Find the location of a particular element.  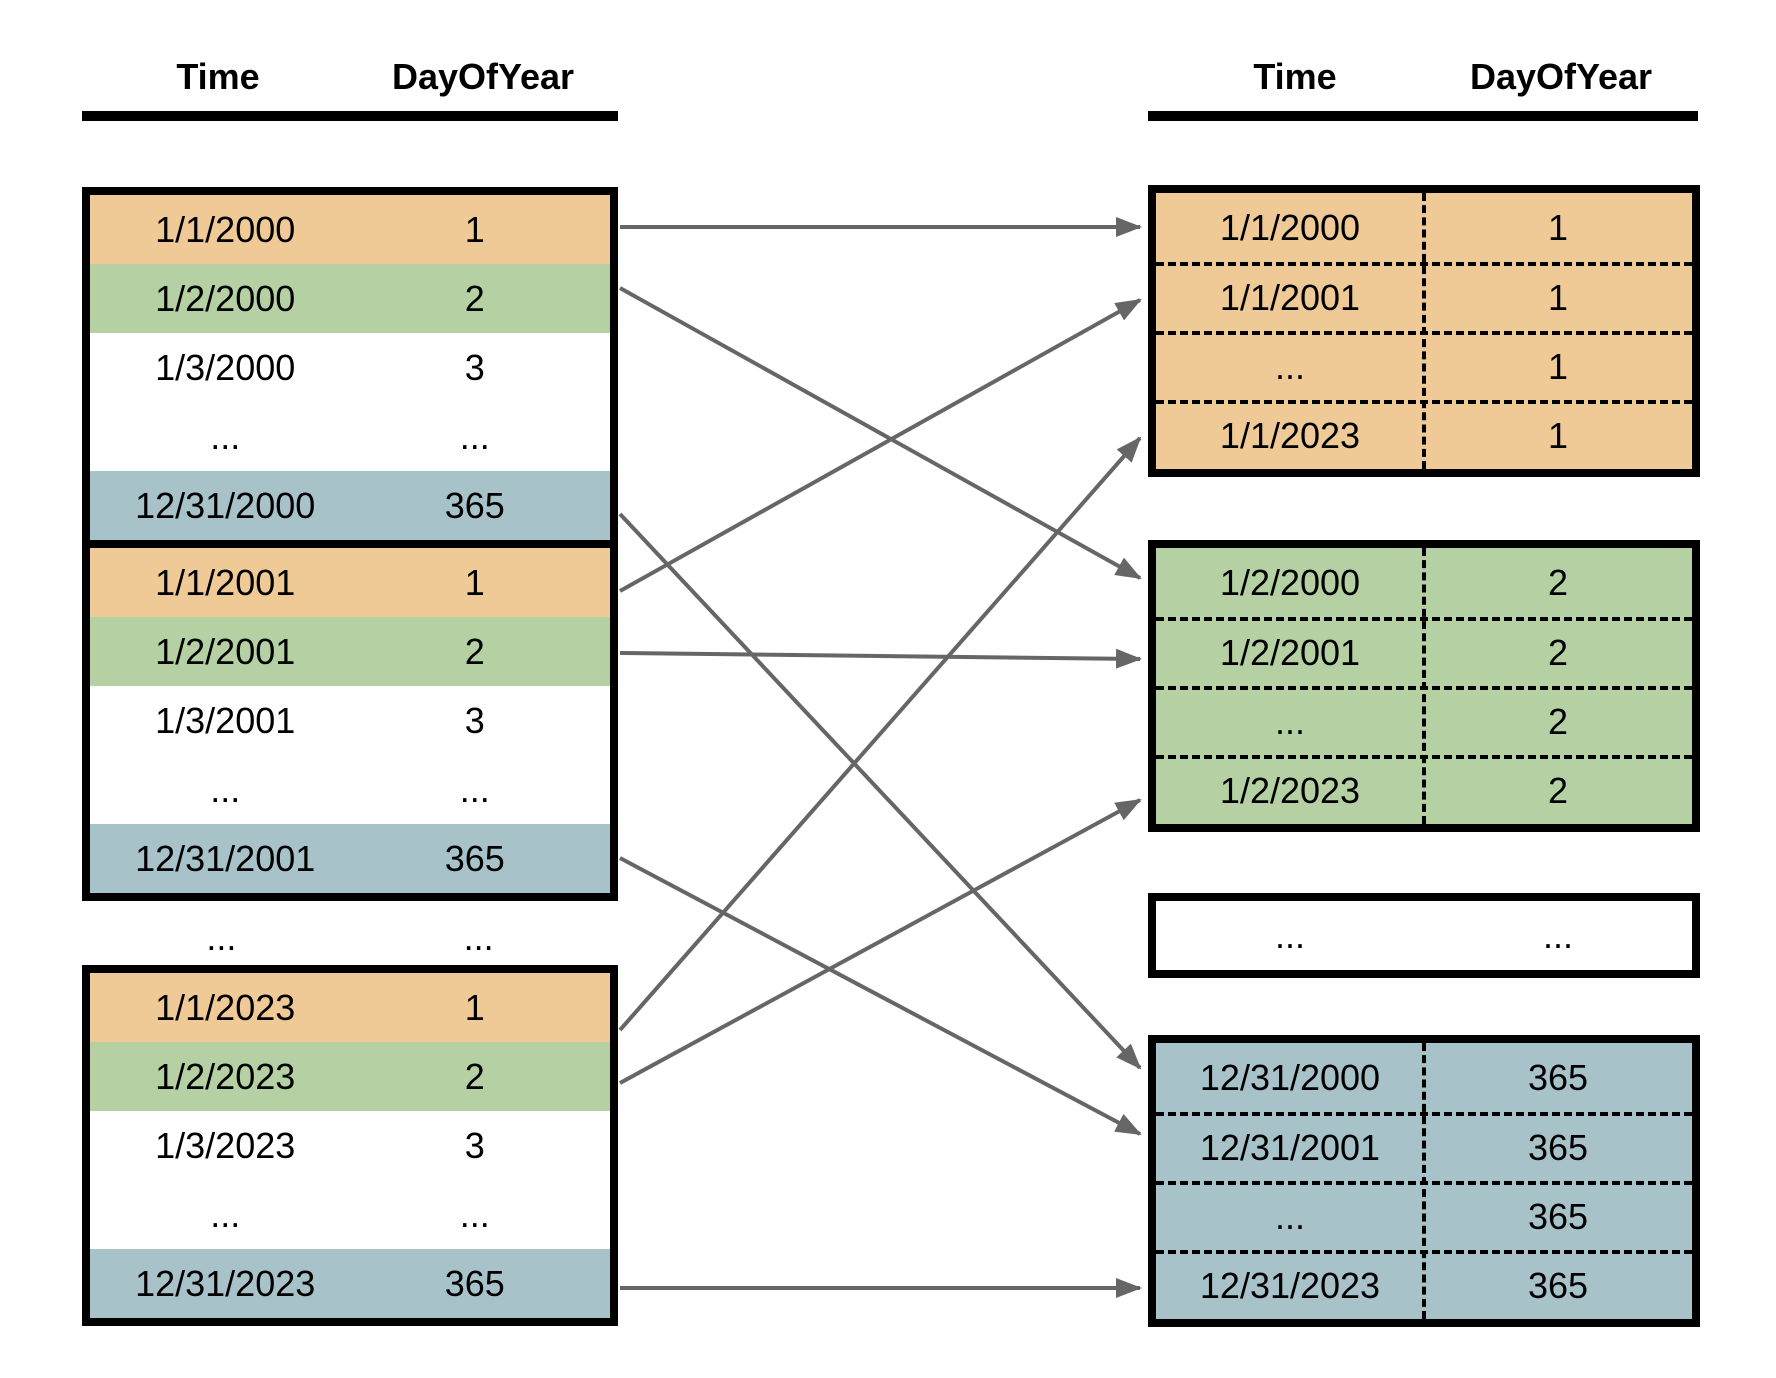

arrow-2001-day1 is located at coordinates (880, 445).